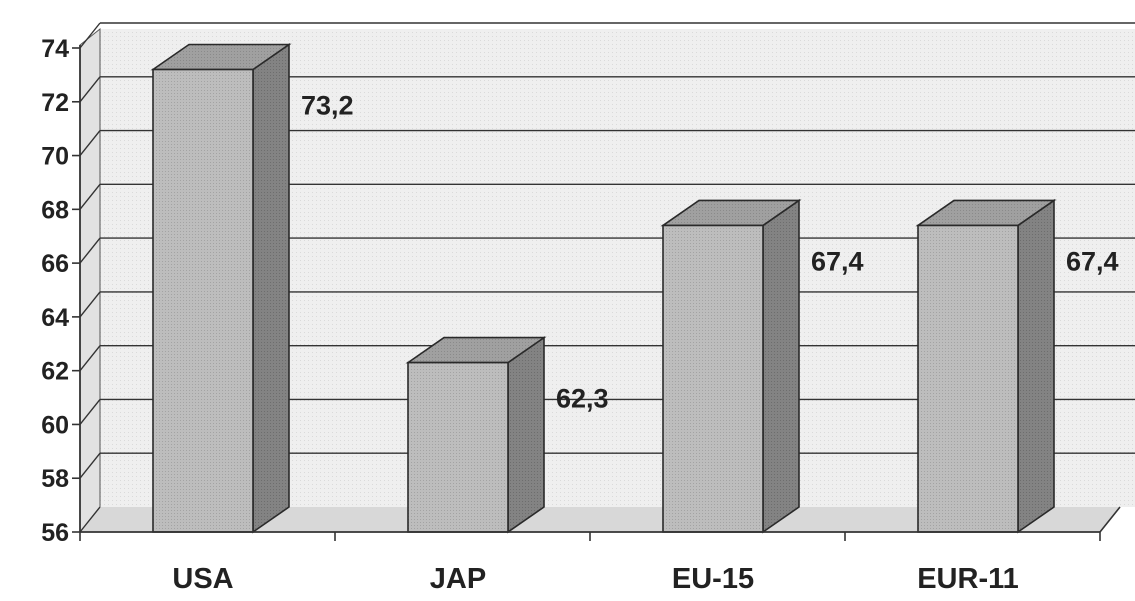 This screenshot has width=1135, height=601. I want to click on bar-jap, so click(476, 435).